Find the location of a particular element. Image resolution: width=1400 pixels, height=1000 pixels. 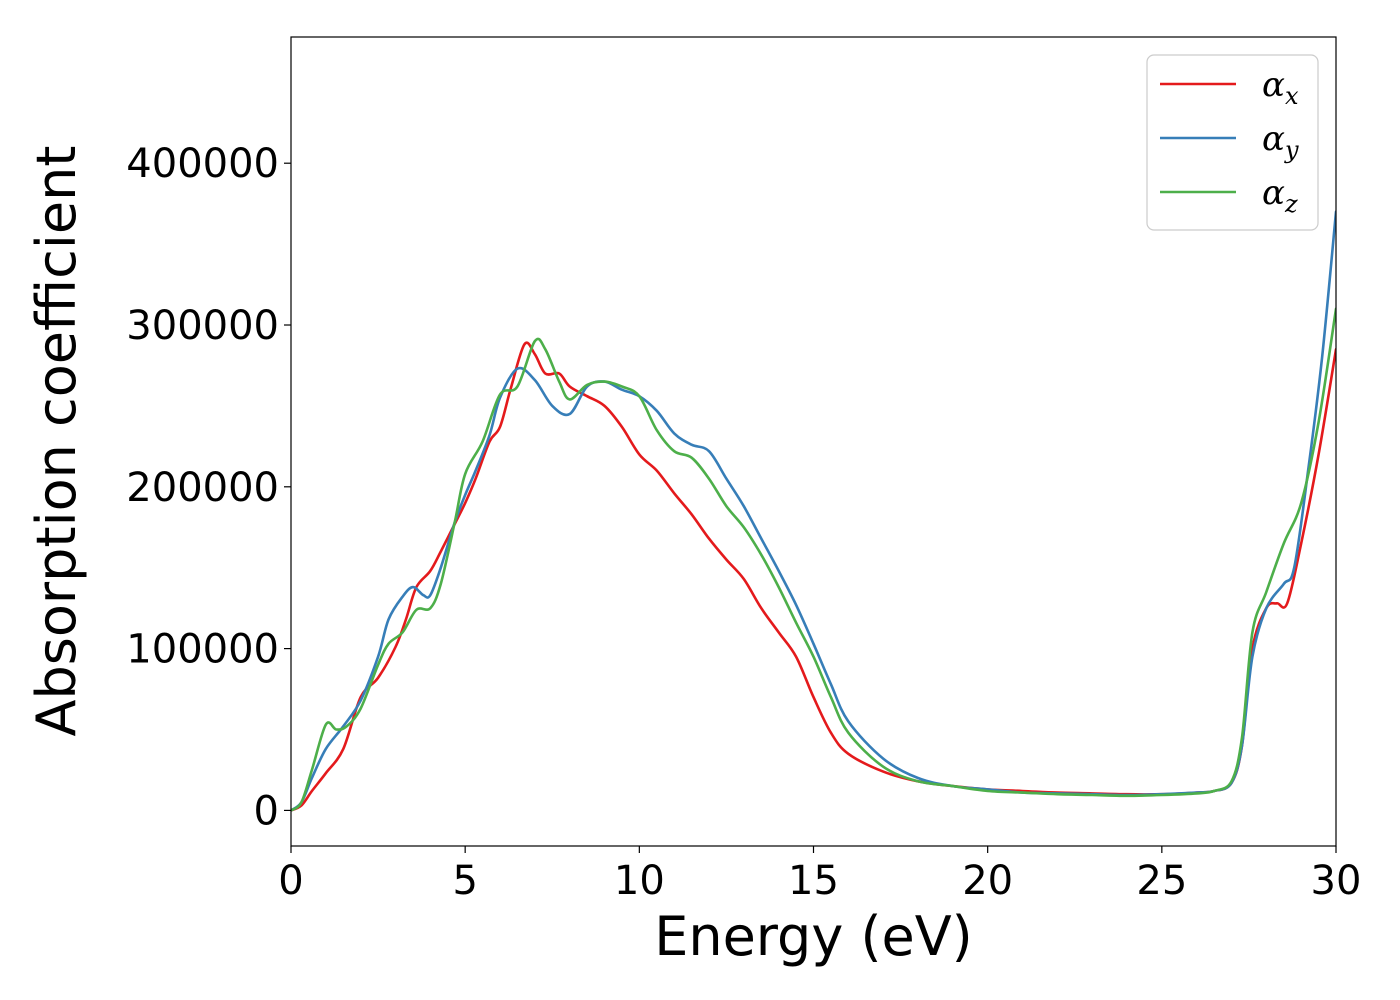

y-tick-label: 300000 is located at coordinates (202, 326).